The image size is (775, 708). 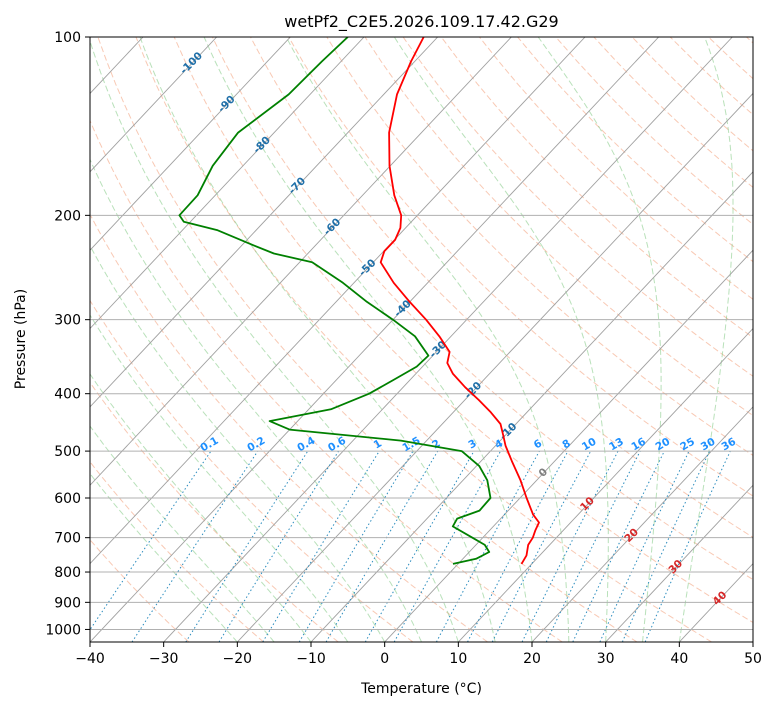 I want to click on y-tick-label: 600, so click(x=67, y=499).